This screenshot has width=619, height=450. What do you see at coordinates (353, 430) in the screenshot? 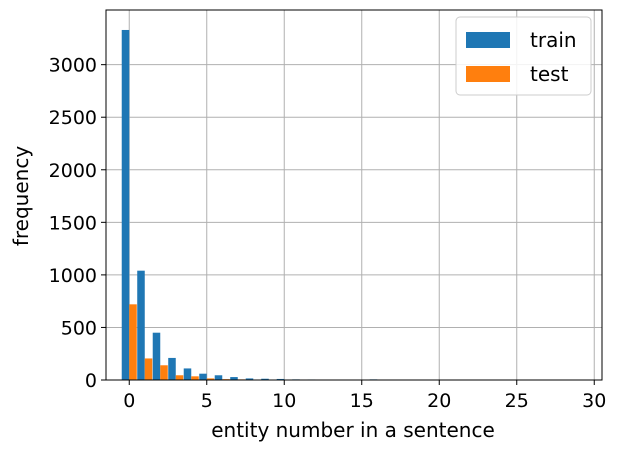
I see `x-axis-label: entity number in a sentence` at bounding box center [353, 430].